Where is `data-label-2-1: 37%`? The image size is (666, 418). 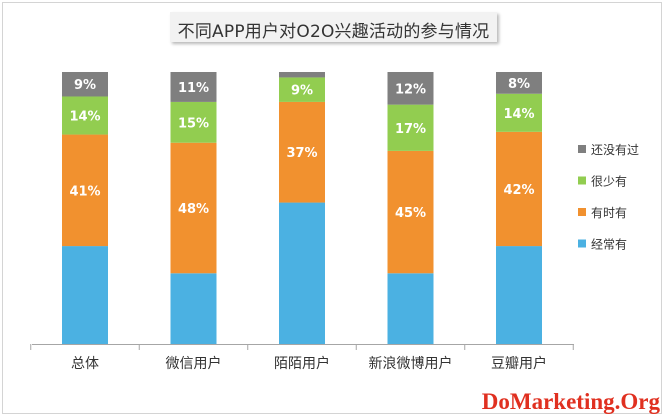
data-label-2-1: 37% is located at coordinates (301, 153).